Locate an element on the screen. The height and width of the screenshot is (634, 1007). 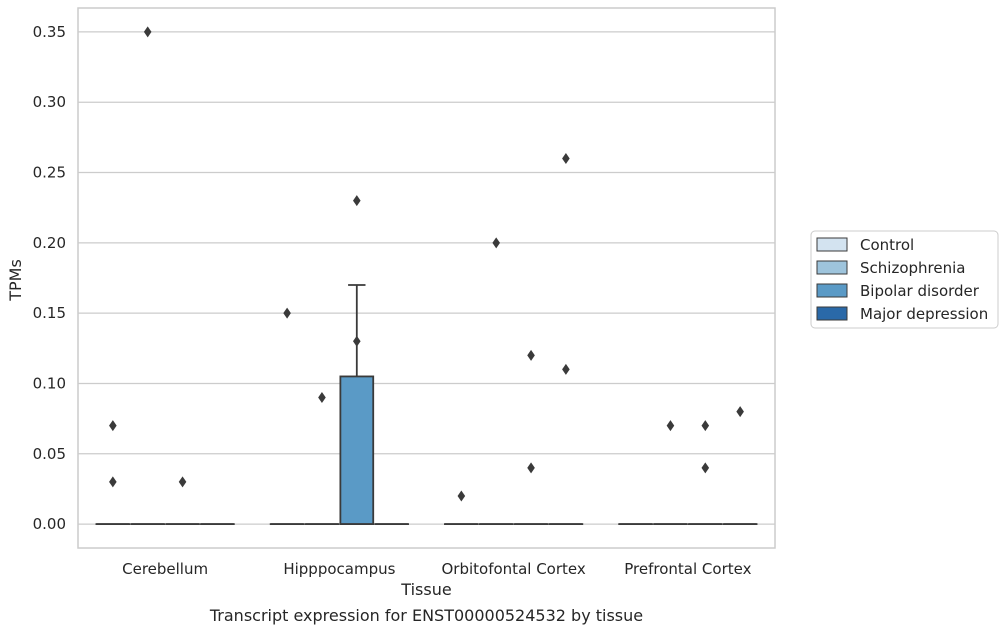
y-axis-label: TPMs is located at coordinates (15, 280).